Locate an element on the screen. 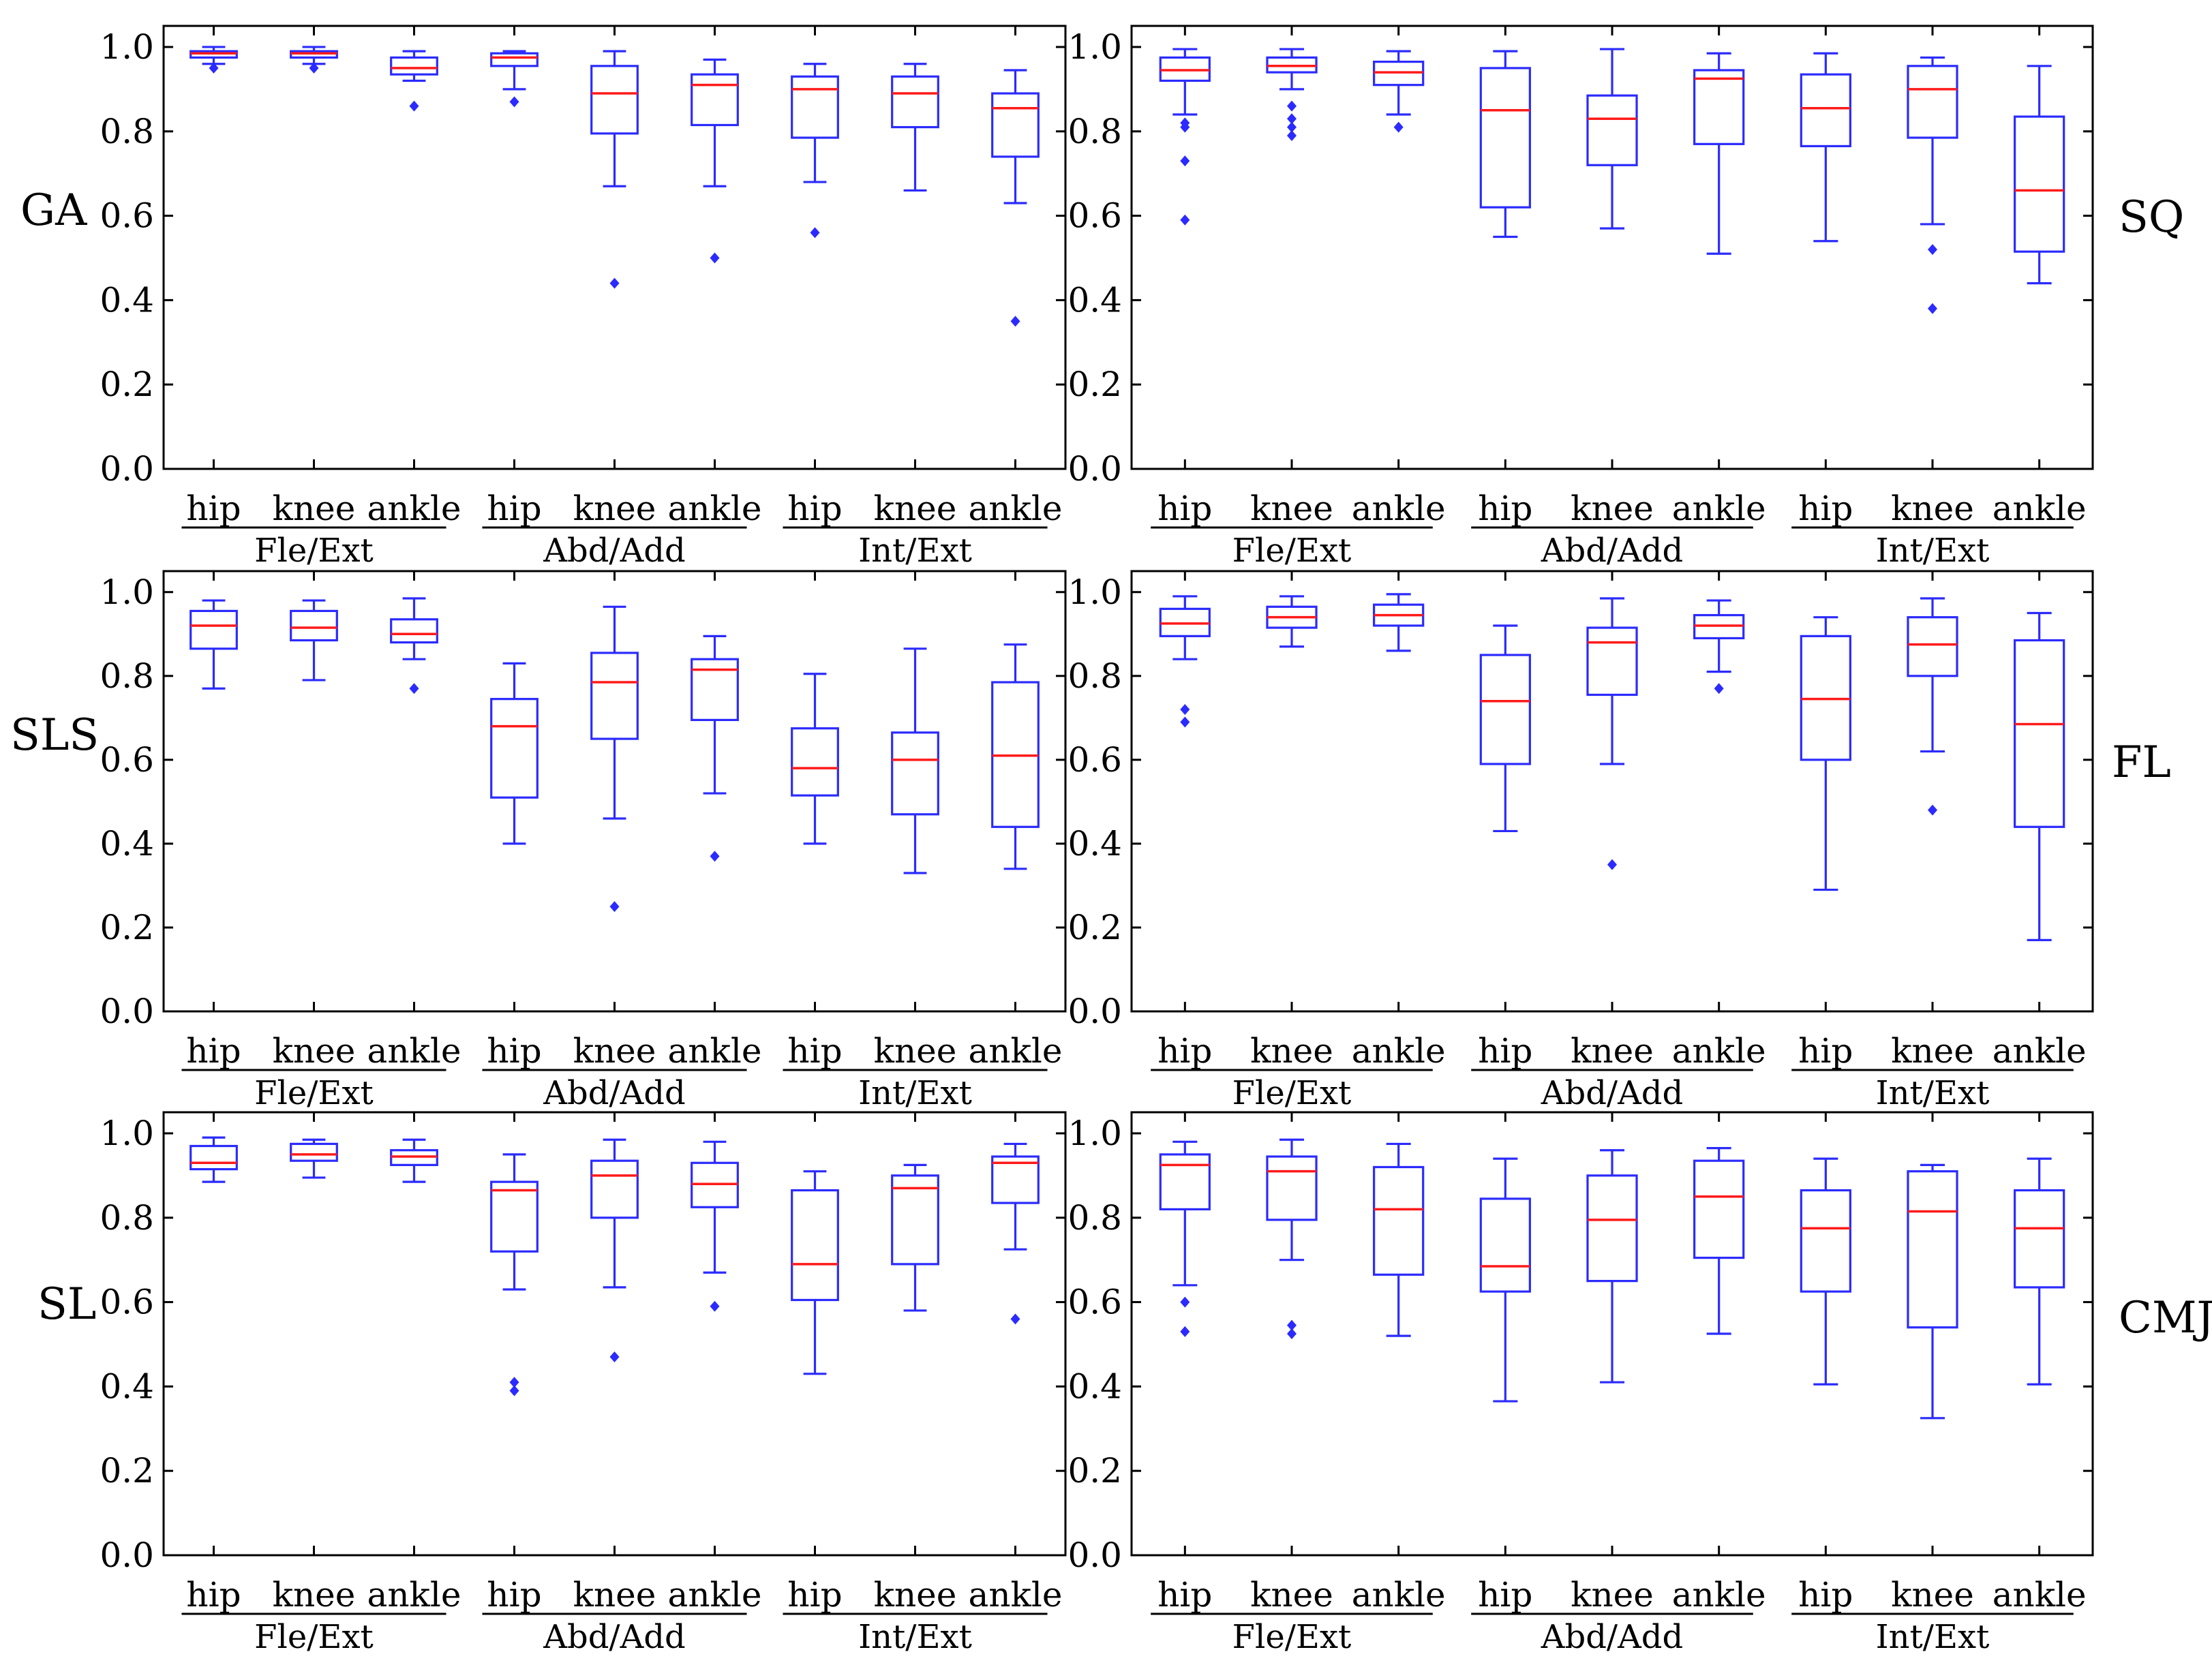 This screenshot has width=2212, height=1667. plot-frame is located at coordinates (1612, 791).